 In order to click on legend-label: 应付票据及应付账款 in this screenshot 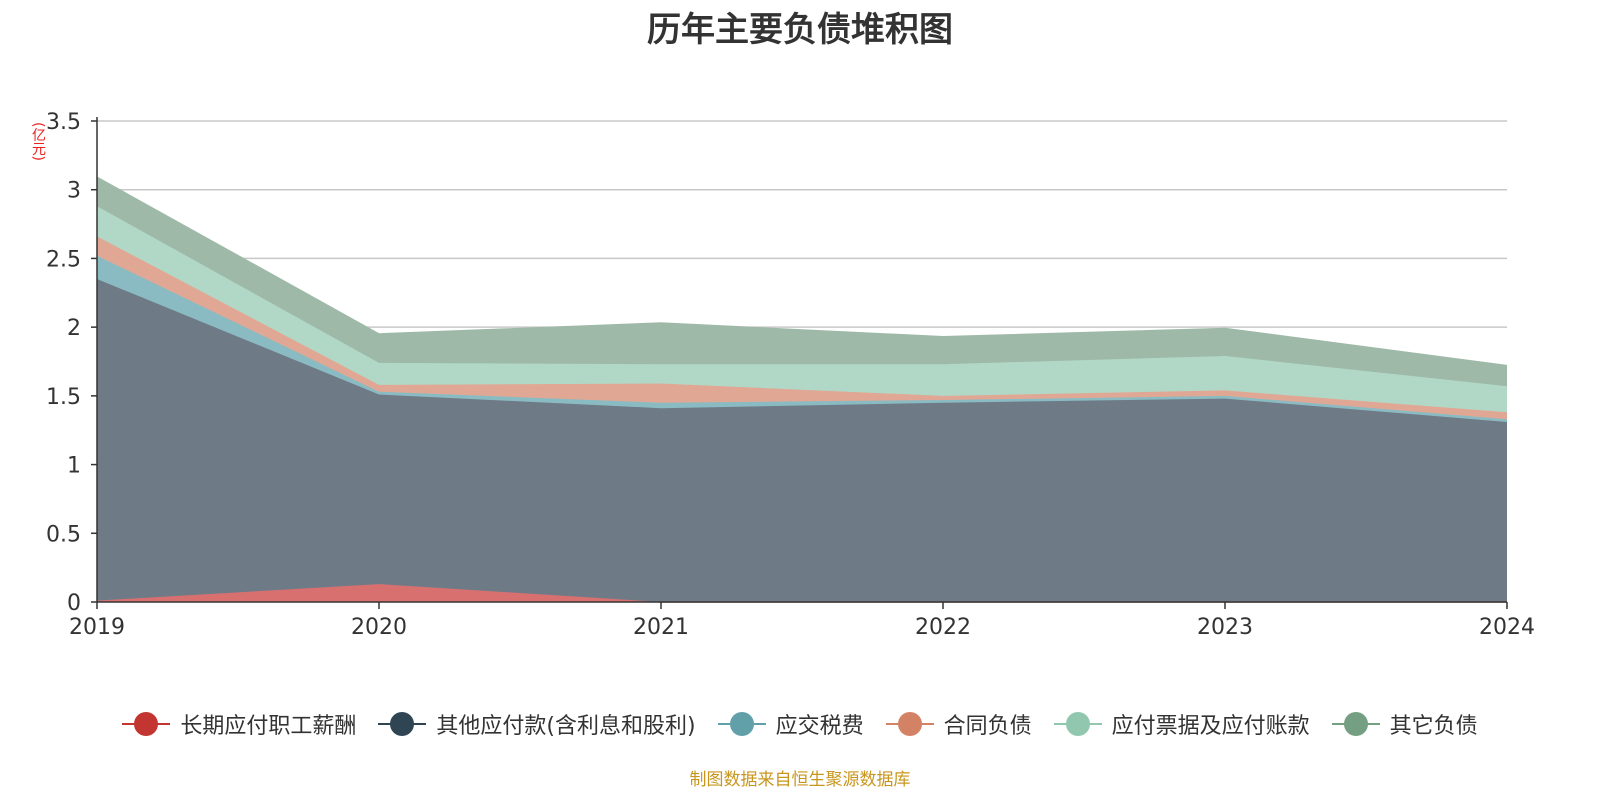, I will do `click(1210, 726)`.